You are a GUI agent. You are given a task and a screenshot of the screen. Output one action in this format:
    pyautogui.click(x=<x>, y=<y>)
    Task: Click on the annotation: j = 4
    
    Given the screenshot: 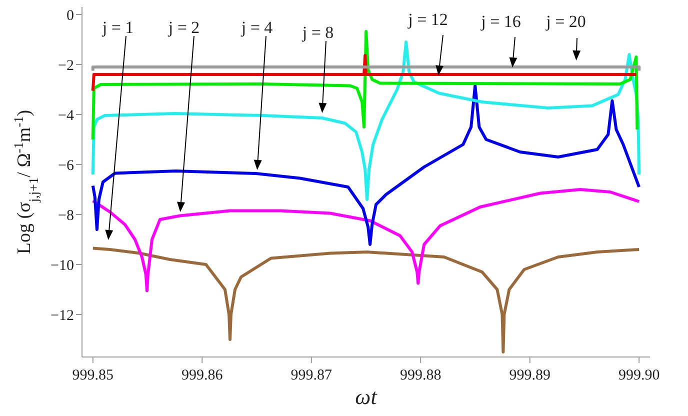 What is the action you would take?
    pyautogui.click(x=257, y=27)
    